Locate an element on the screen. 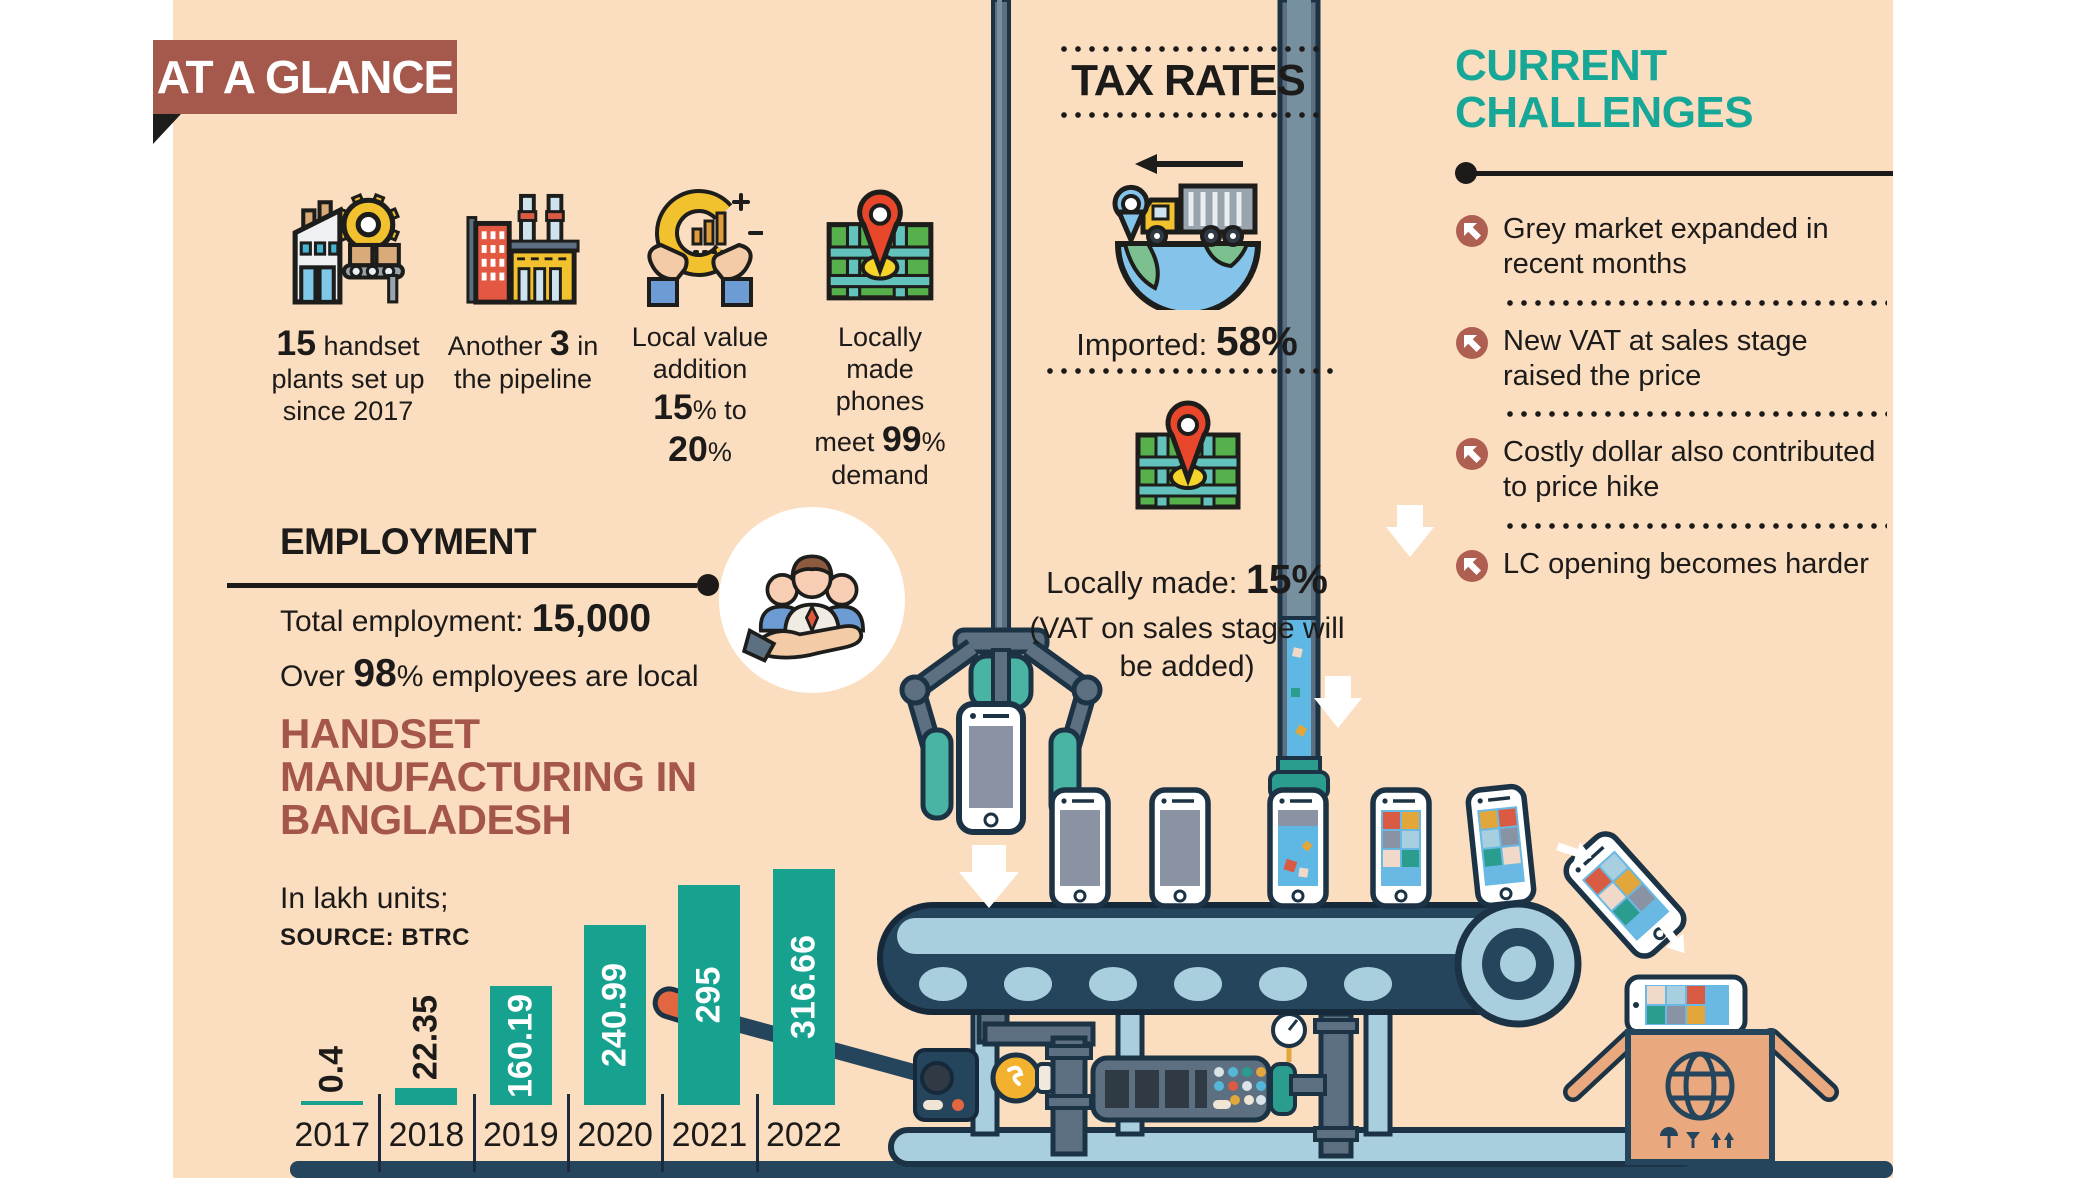 The width and height of the screenshot is (2100, 1178). challenge-item-text: New VAT at sales stage raised the price is located at coordinates (1655, 358).